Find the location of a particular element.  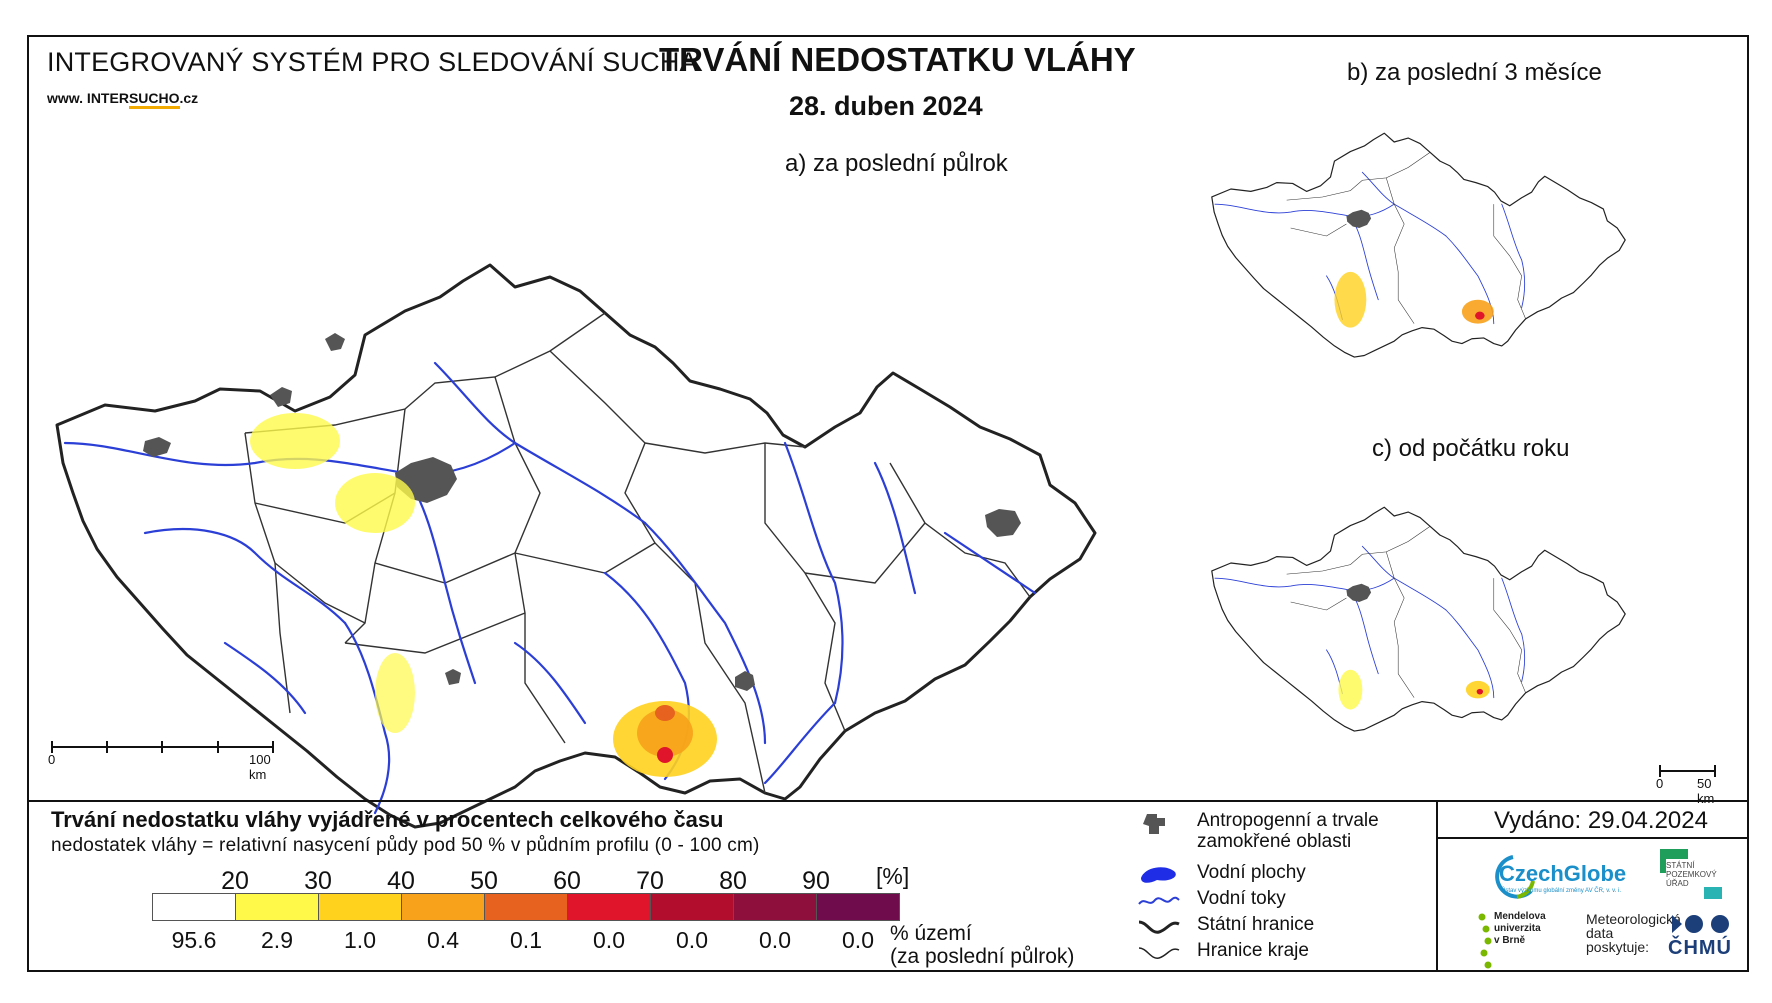

small-scale-end: 50 km is located at coordinates (1706, 791).